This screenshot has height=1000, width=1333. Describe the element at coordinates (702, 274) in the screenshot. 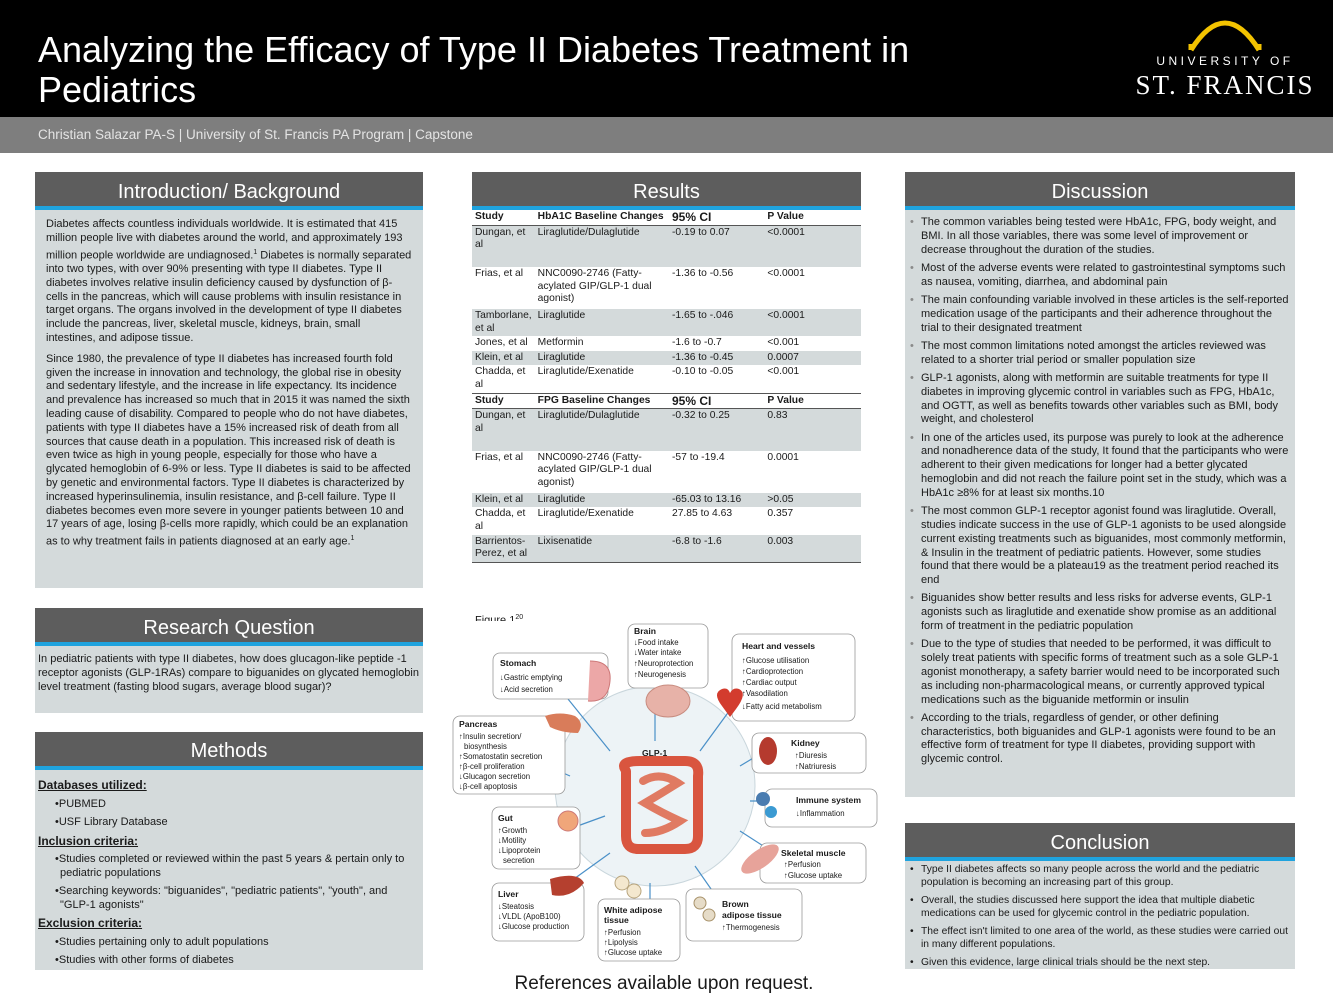

I see `table-cell: -1.36 to -0.56` at that location.